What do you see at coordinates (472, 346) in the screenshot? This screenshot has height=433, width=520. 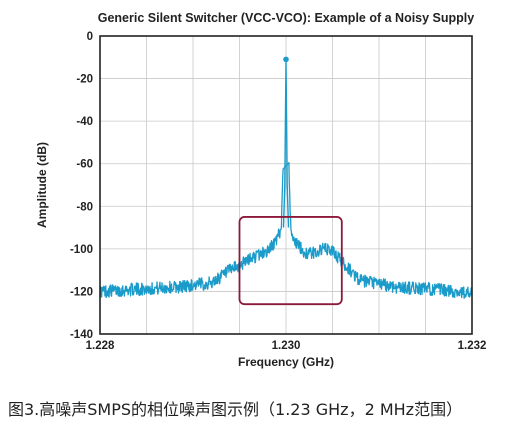 I see `x-tick-label: 1.232` at bounding box center [472, 346].